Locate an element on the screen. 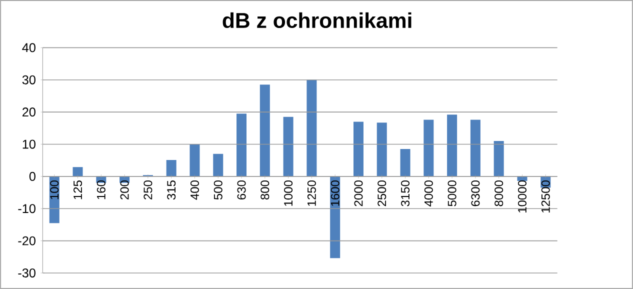 The width and height of the screenshot is (633, 289). x-tick-label: 5000 is located at coordinates (452, 193).